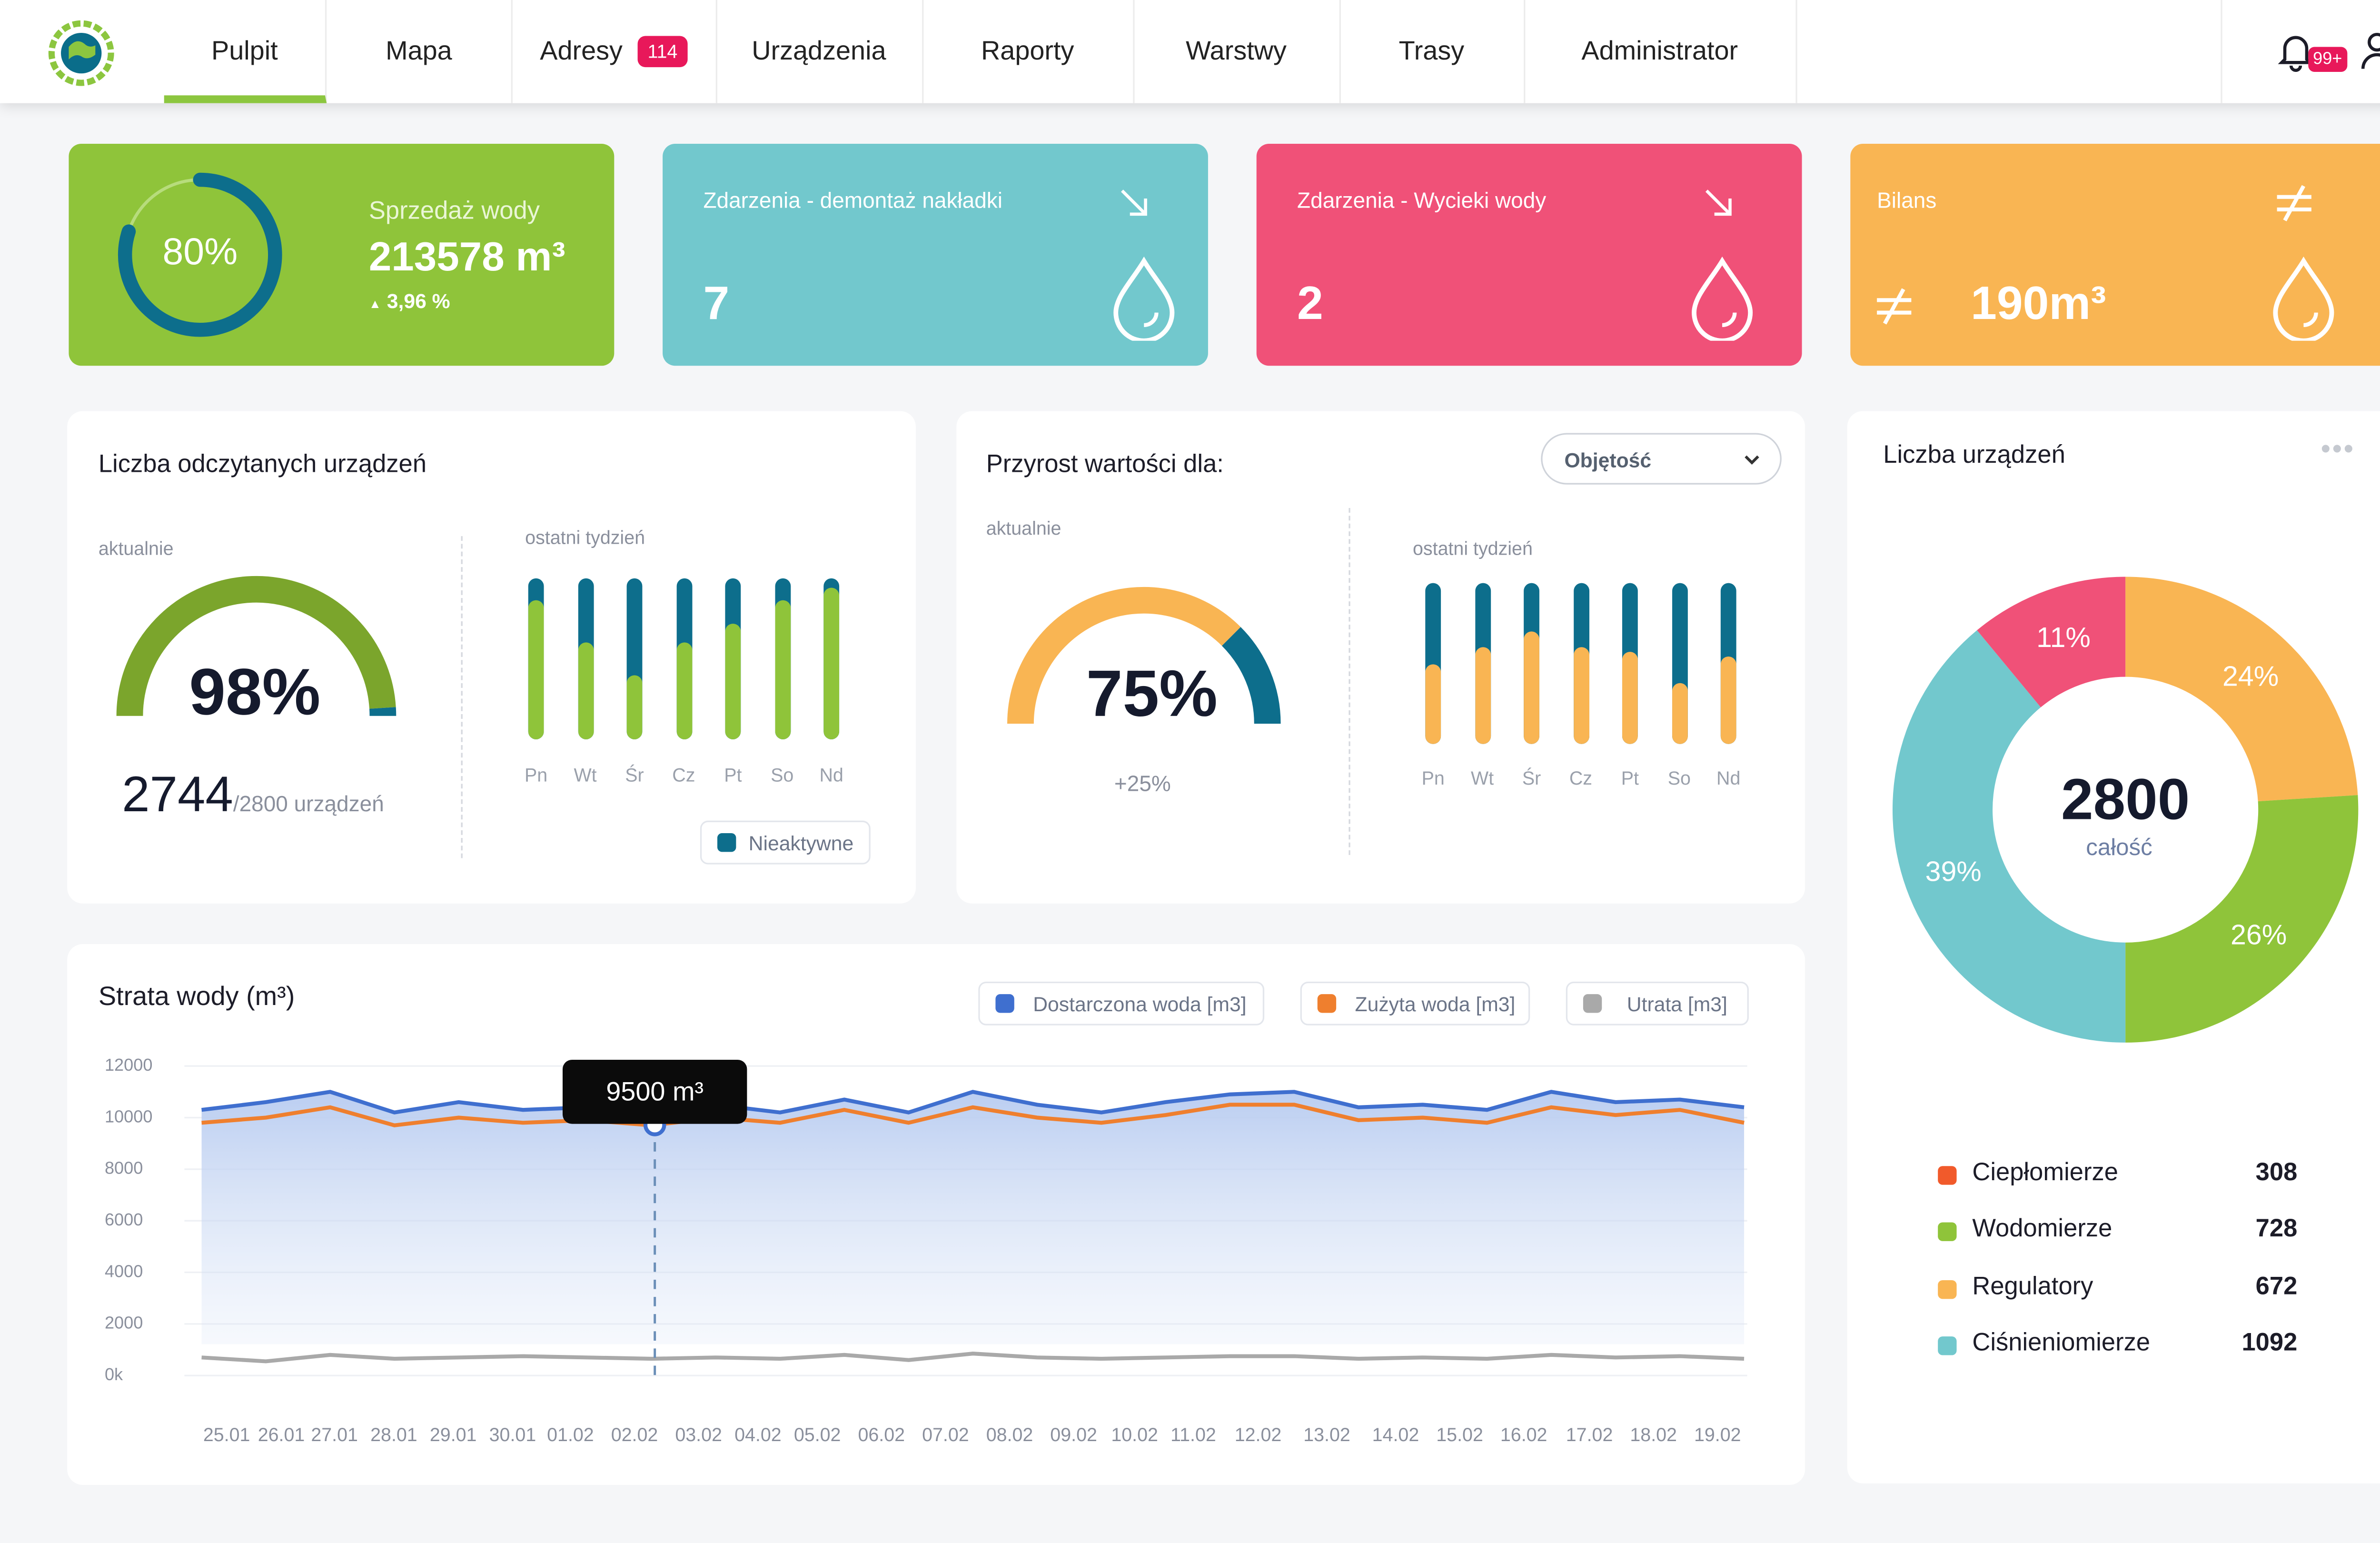 This screenshot has height=1543, width=2380. What do you see at coordinates (462, 697) in the screenshot?
I see `divider` at bounding box center [462, 697].